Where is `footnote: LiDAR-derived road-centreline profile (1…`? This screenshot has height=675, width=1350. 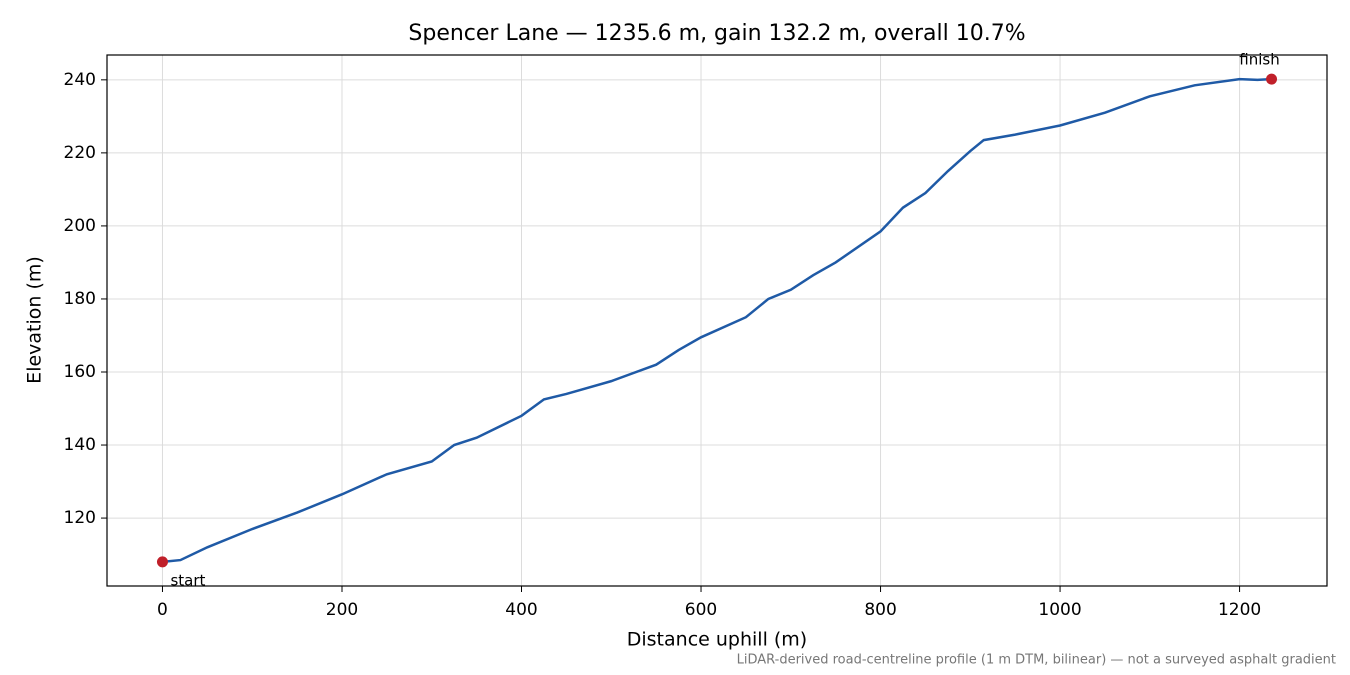
footnote: LiDAR-derived road-centreline profile (1… is located at coordinates (1036, 660).